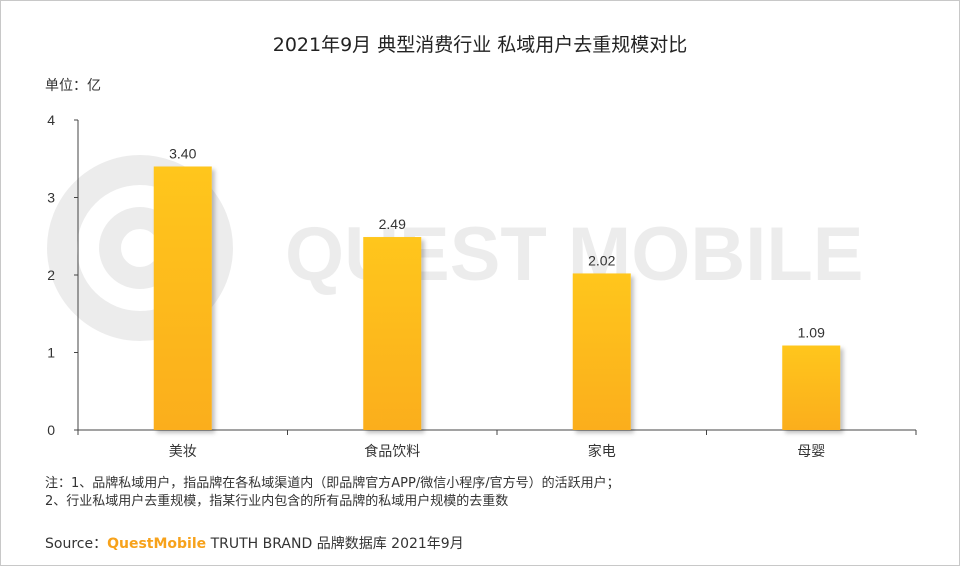 Image resolution: width=960 pixels, height=566 pixels. Describe the element at coordinates (182, 154) in the screenshot. I see `value-label: 3.40` at that location.